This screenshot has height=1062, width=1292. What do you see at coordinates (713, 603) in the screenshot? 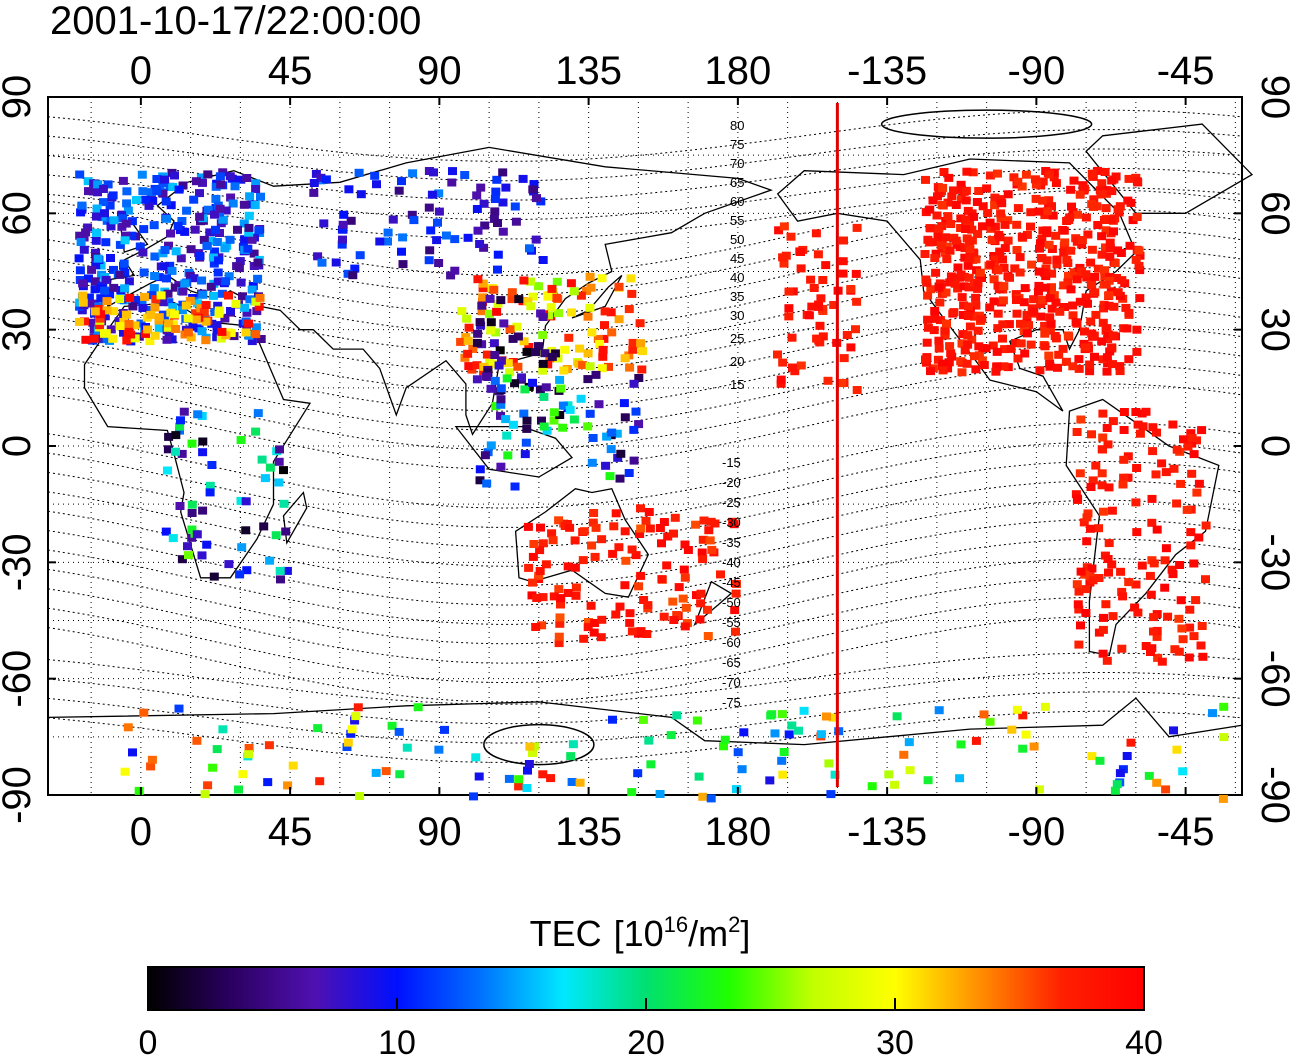
I see `coast-new-zealand` at bounding box center [713, 603].